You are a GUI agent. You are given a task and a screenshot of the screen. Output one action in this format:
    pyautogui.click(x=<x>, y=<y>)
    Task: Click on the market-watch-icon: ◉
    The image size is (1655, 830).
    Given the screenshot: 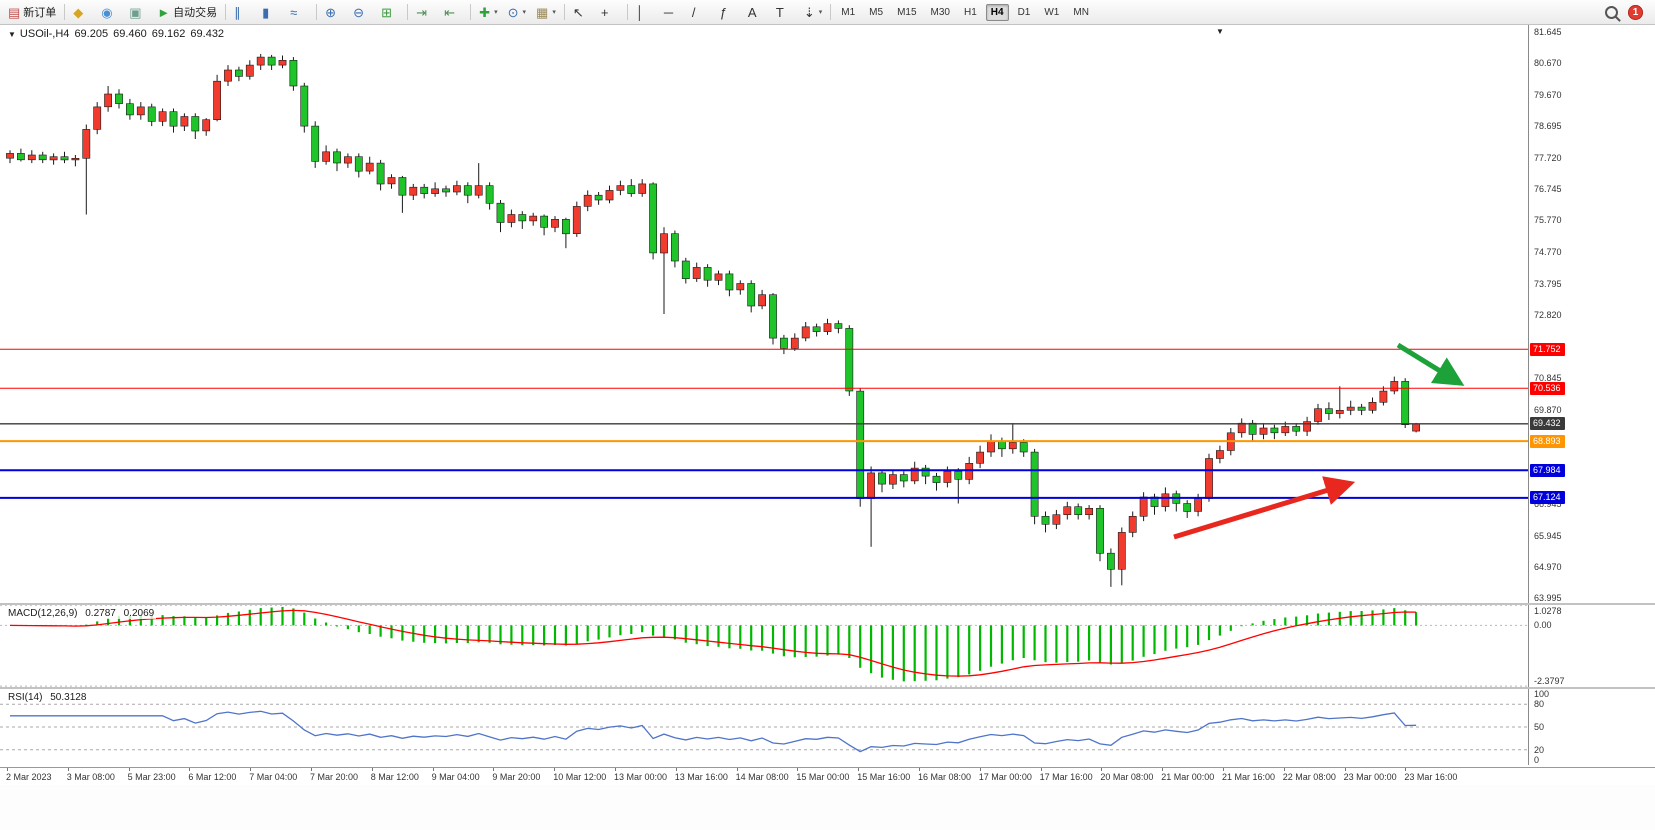 What is the action you would take?
    pyautogui.click(x=107, y=12)
    